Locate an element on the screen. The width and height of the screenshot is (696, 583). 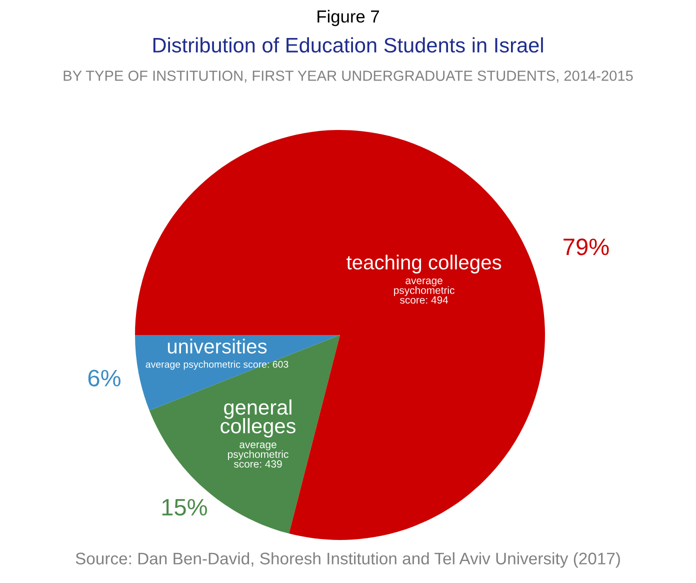
data-label: 15% is located at coordinates (184, 507).